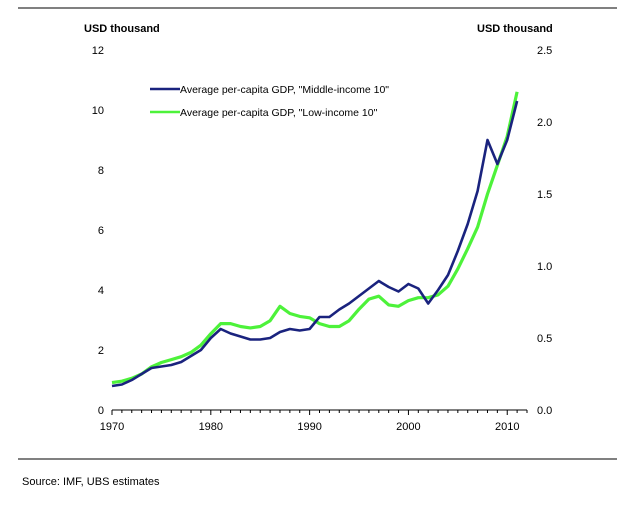 The height and width of the screenshot is (508, 637). Describe the element at coordinates (279, 113) in the screenshot. I see `legend-label-low-income: Average per-capita GDP, "Low-income 10"` at that location.